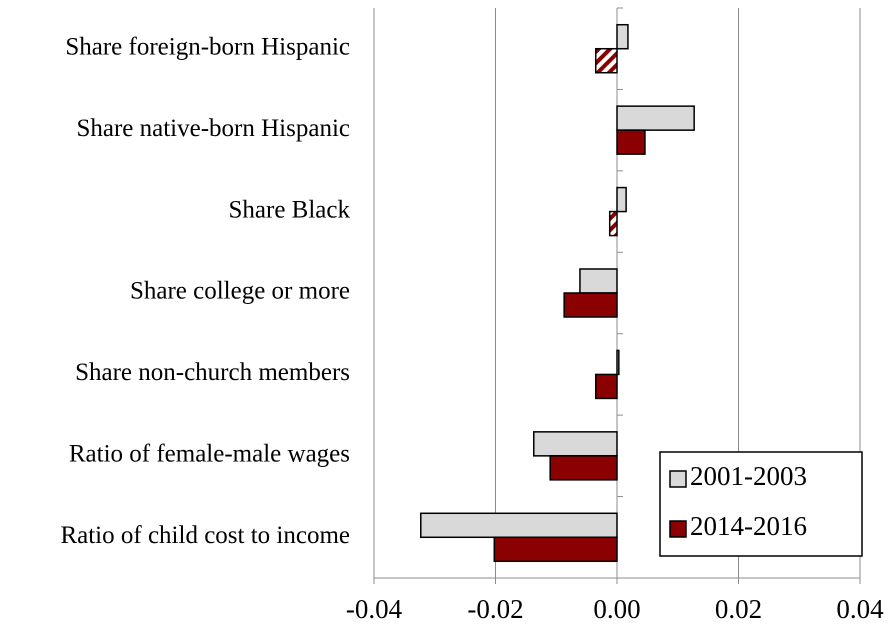  I want to click on y-tick-label: Share college or more, so click(240, 291).